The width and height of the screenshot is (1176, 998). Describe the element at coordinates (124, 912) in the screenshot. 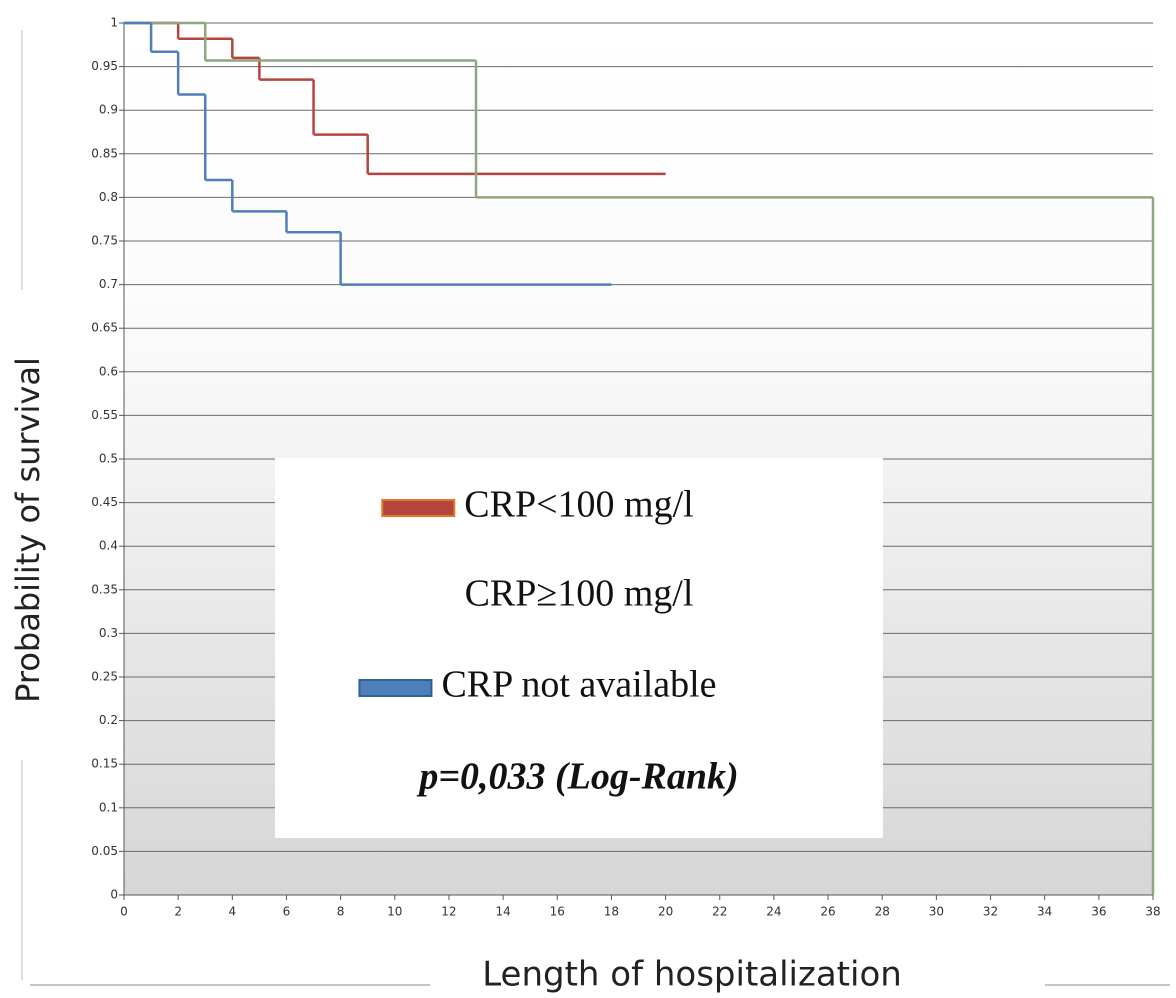

I see `x-tick-label: 0` at that location.